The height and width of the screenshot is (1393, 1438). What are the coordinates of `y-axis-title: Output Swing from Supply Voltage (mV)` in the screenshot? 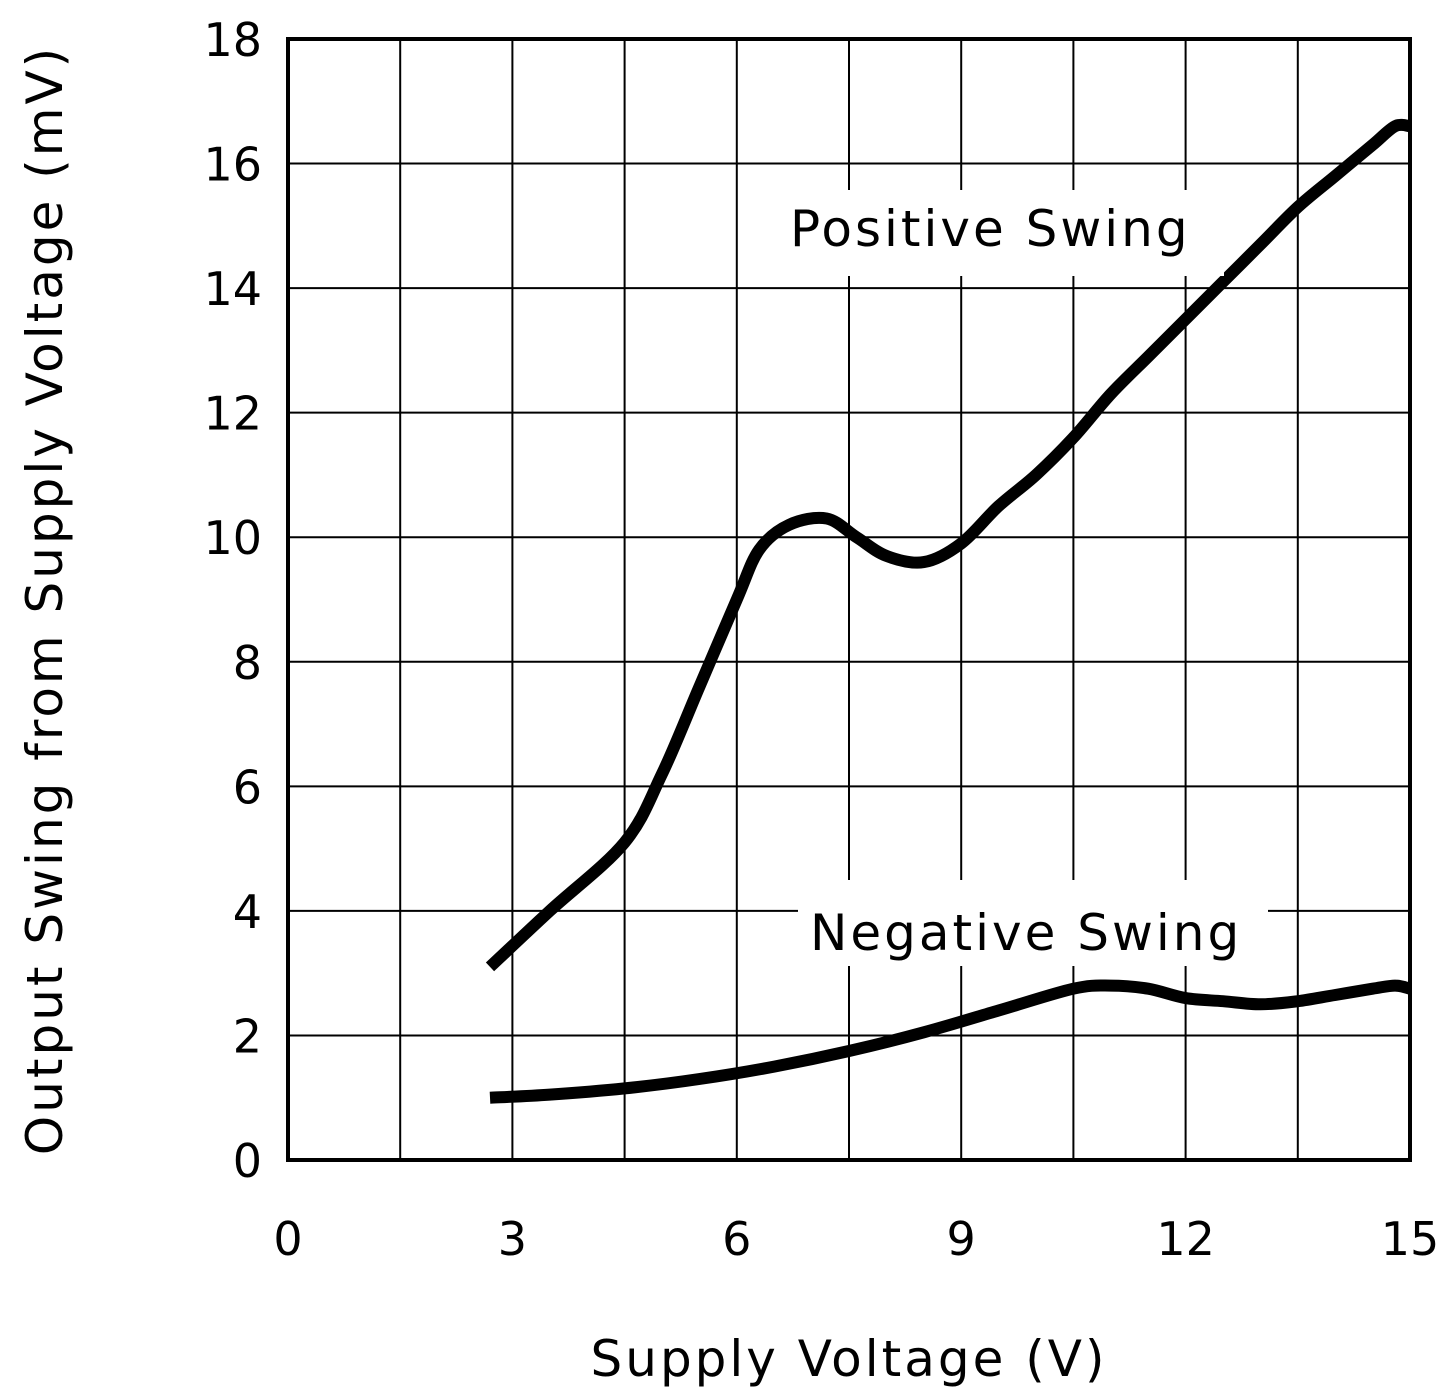 It's located at (45, 600).